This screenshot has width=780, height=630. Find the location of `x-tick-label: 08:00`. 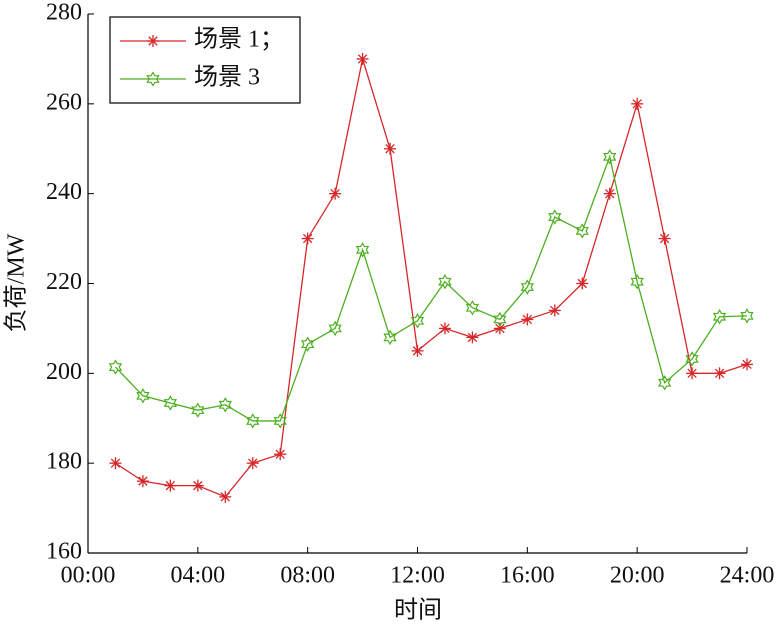

x-tick-label: 08:00 is located at coordinates (307, 576).